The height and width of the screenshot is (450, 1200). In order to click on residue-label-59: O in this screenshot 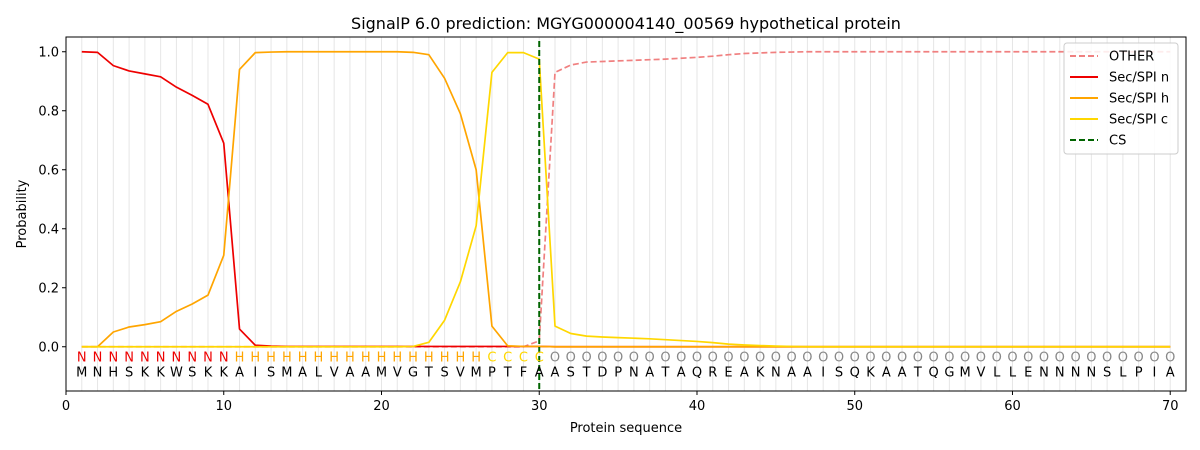, I will do `click(997, 358)`.